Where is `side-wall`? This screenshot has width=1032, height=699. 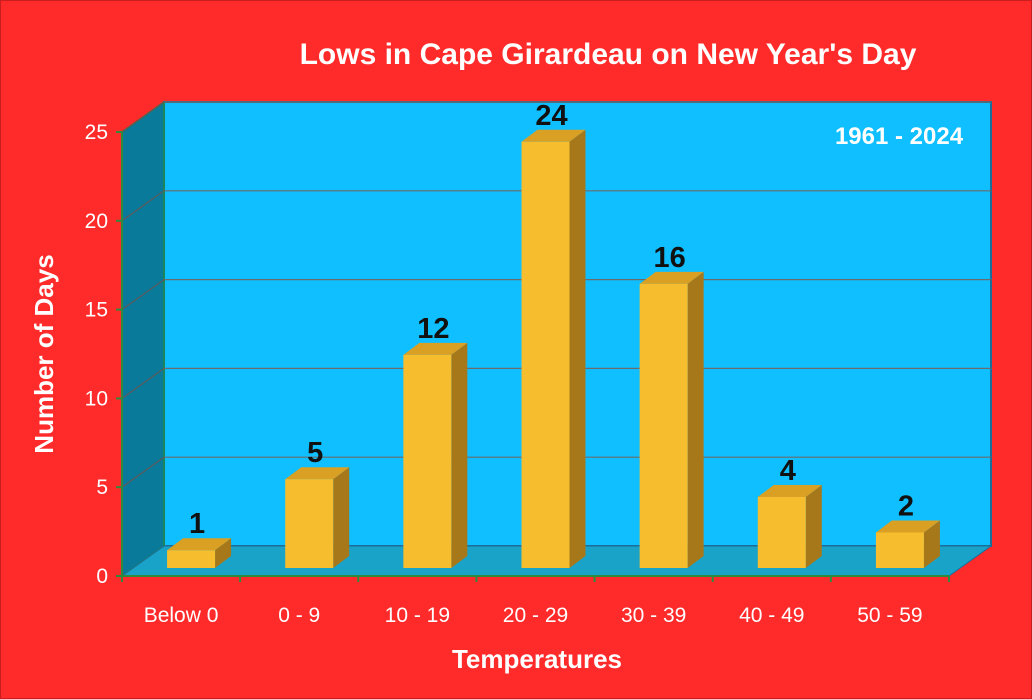
side-wall is located at coordinates (143, 339).